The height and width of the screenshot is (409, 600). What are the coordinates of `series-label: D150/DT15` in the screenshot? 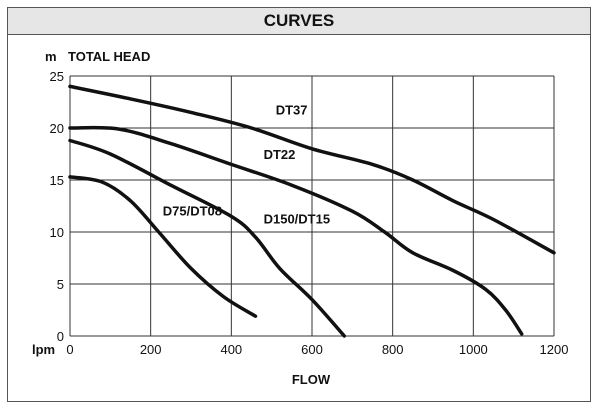 It's located at (297, 219).